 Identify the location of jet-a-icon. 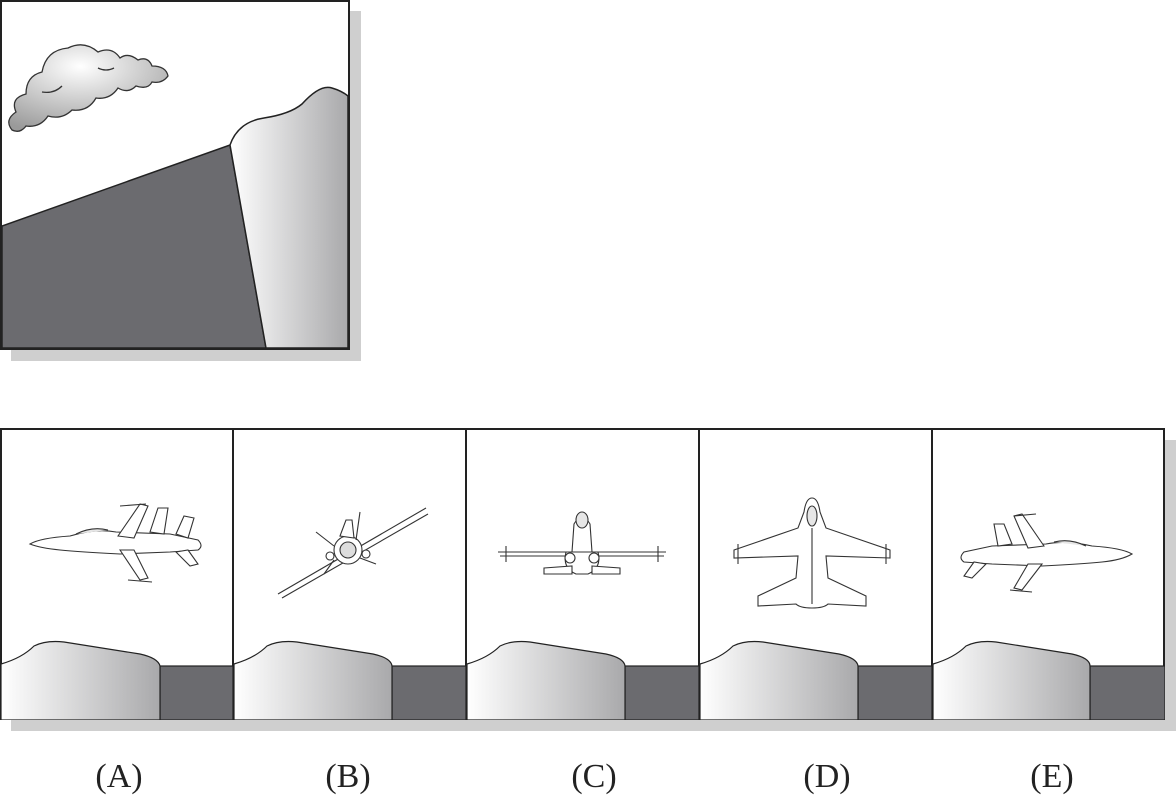
(115, 543).